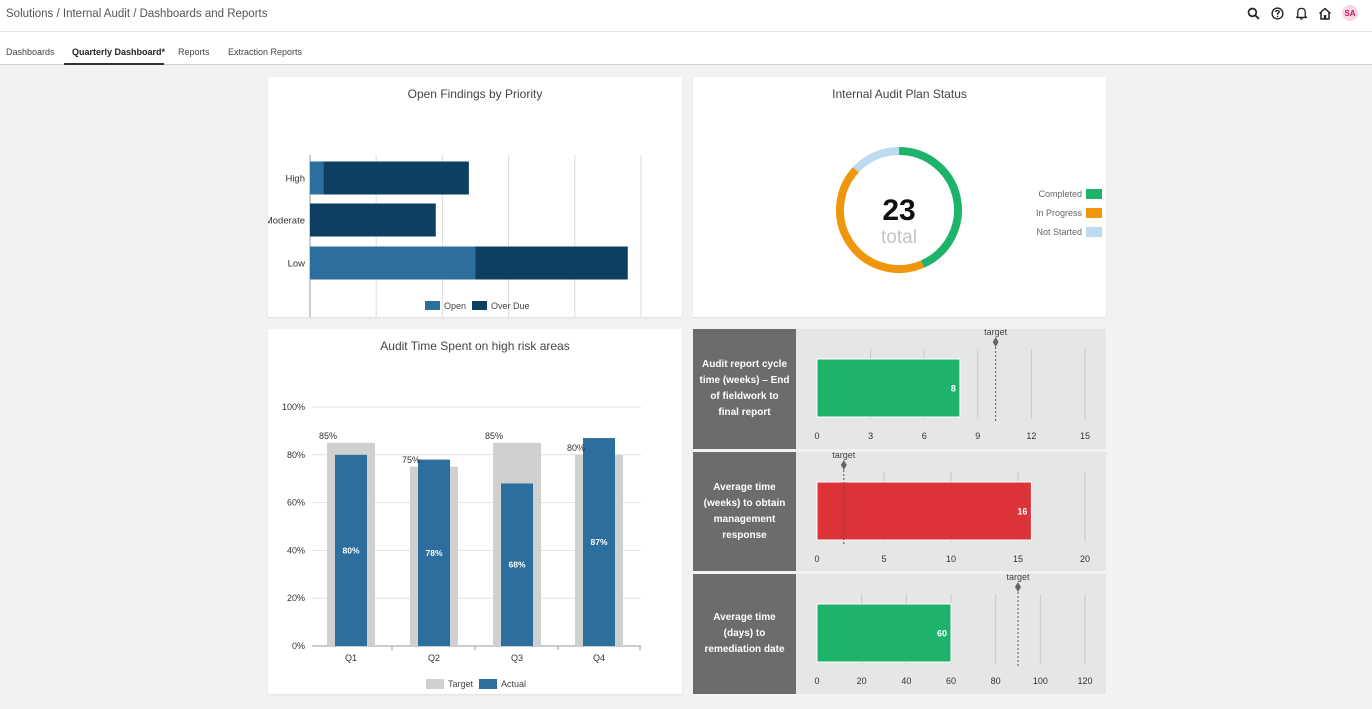 The height and width of the screenshot is (709, 1372). I want to click on kpi-x-tick-label: 10, so click(951, 559).